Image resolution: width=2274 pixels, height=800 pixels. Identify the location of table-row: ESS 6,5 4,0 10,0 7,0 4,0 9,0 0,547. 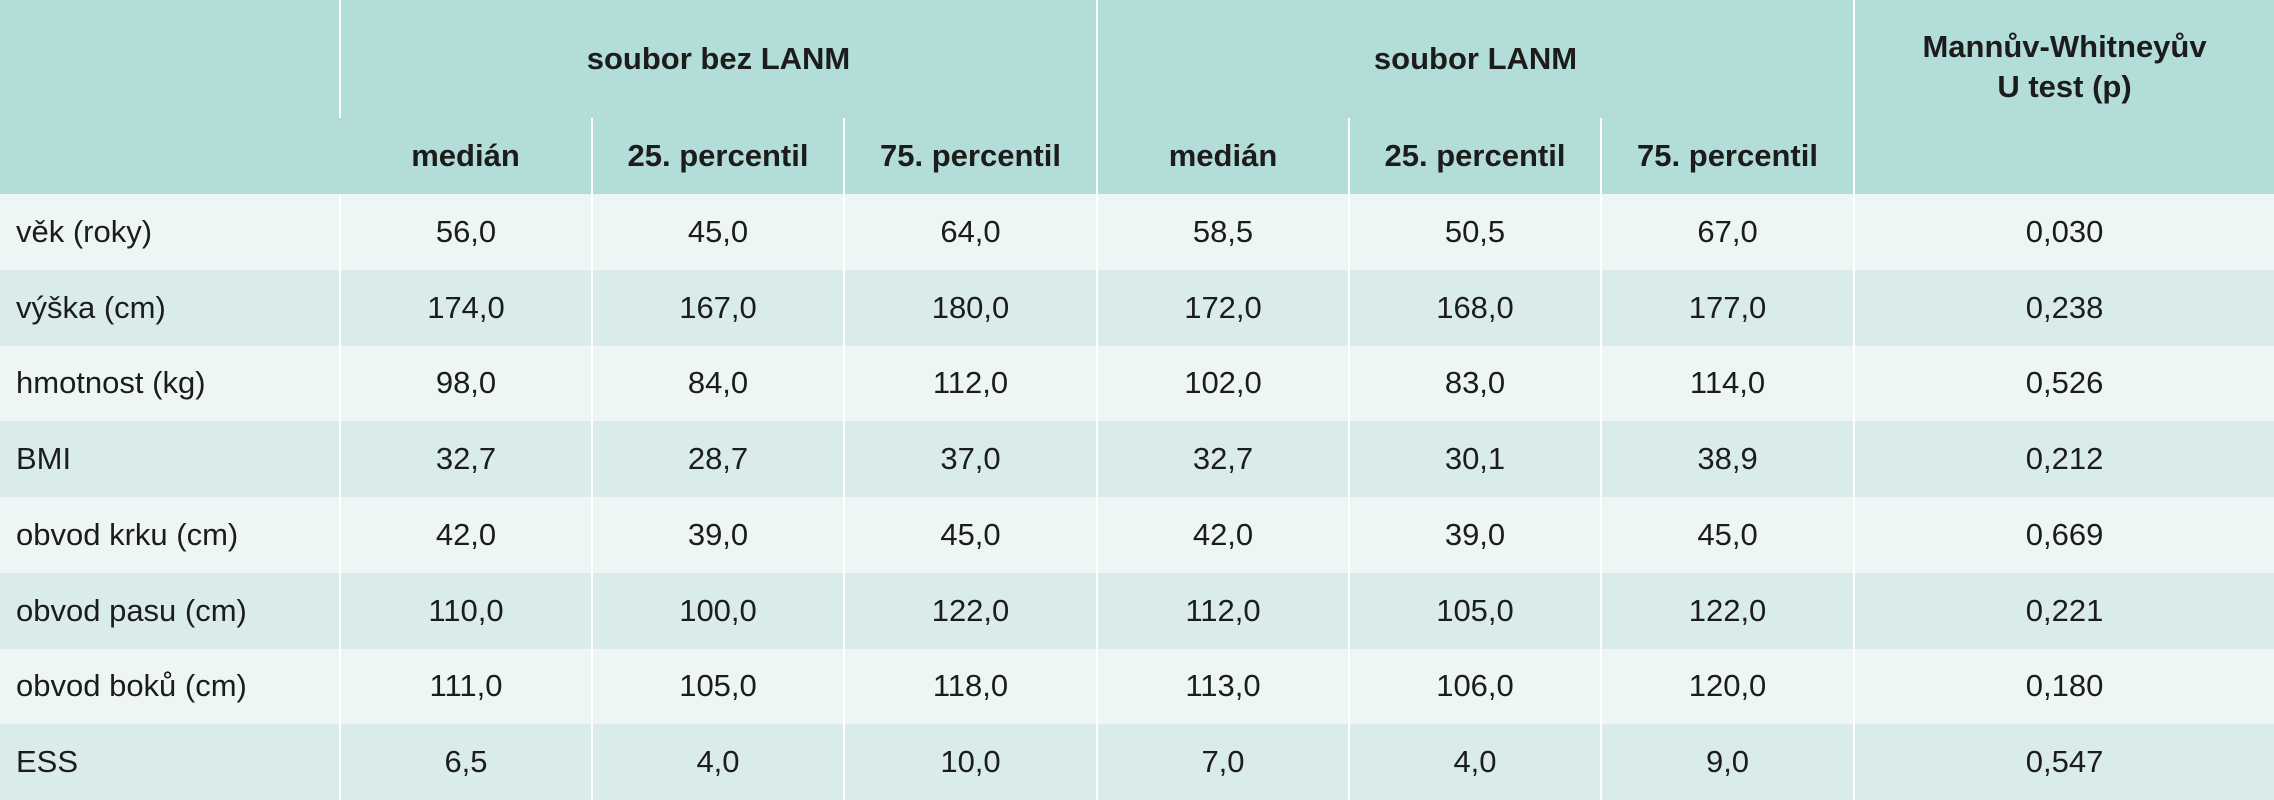
(1137, 762).